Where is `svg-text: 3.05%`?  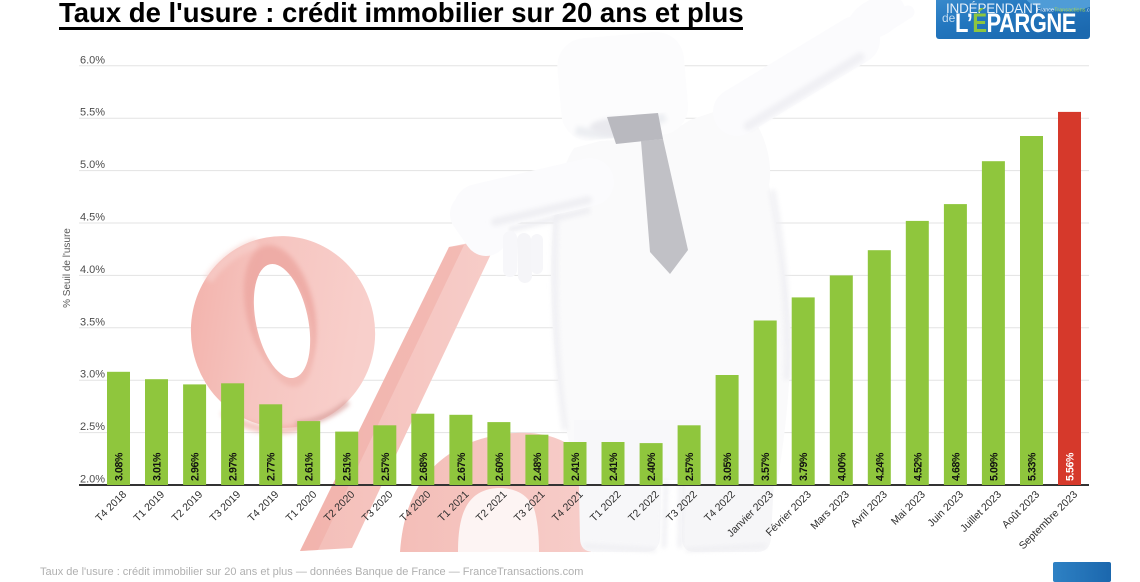
svg-text: 3.05% is located at coordinates (728, 466).